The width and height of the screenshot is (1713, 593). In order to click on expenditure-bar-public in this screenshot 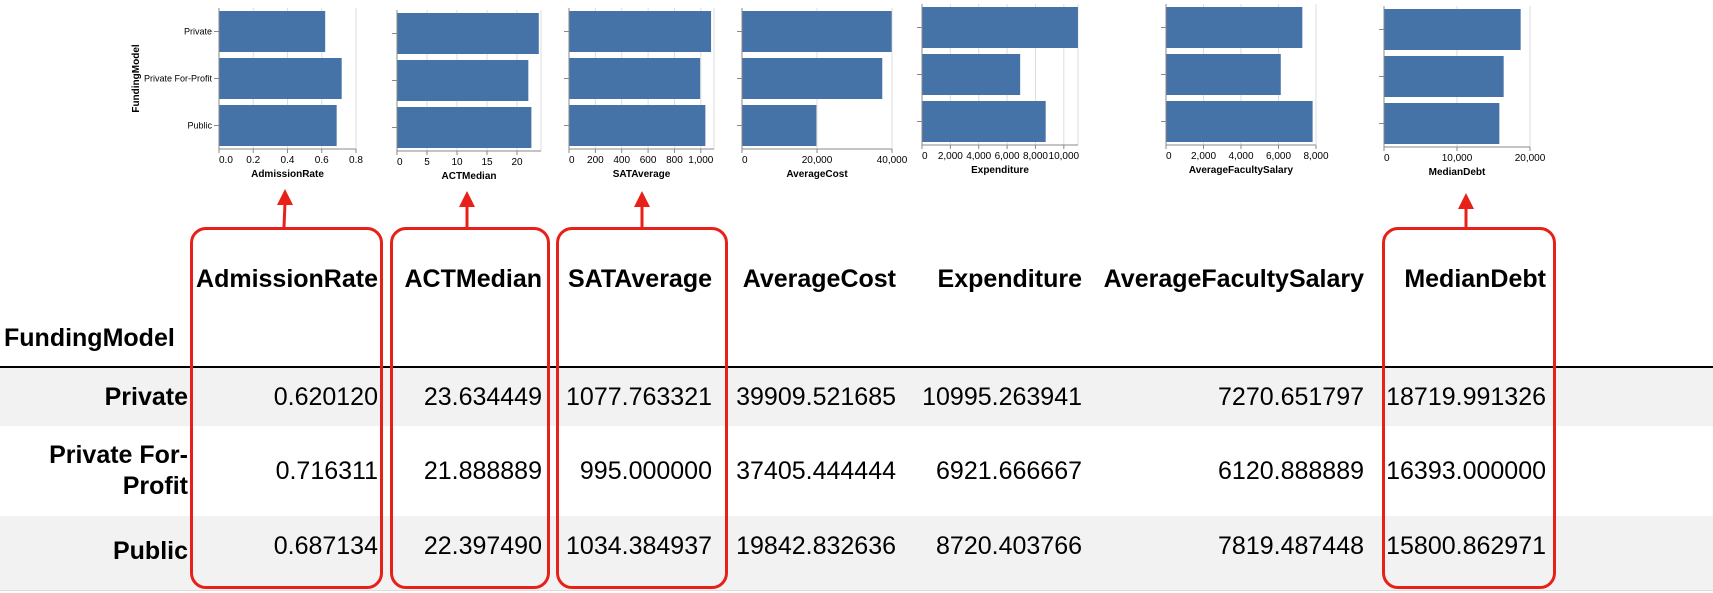, I will do `click(984, 121)`.